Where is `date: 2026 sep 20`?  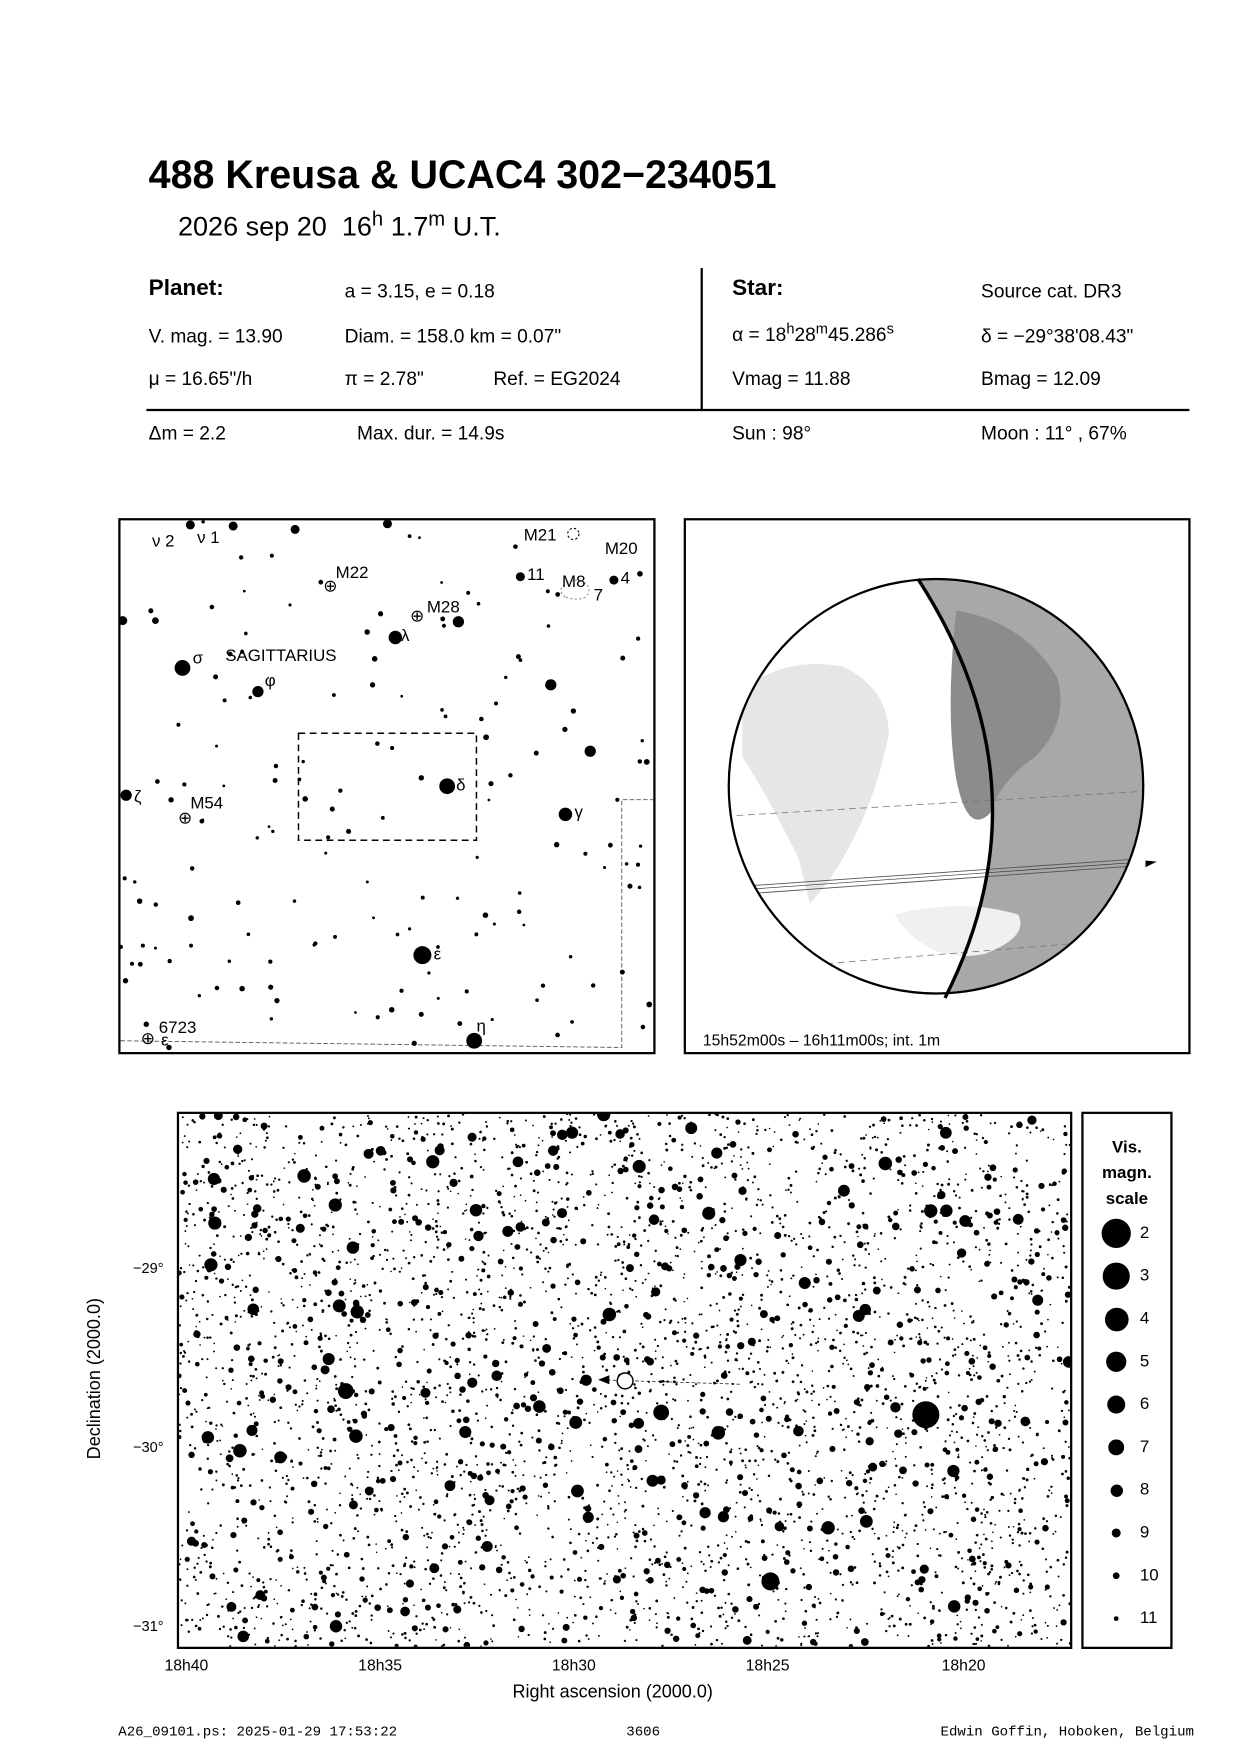
date: 2026 sep 20 is located at coordinates (252, 227).